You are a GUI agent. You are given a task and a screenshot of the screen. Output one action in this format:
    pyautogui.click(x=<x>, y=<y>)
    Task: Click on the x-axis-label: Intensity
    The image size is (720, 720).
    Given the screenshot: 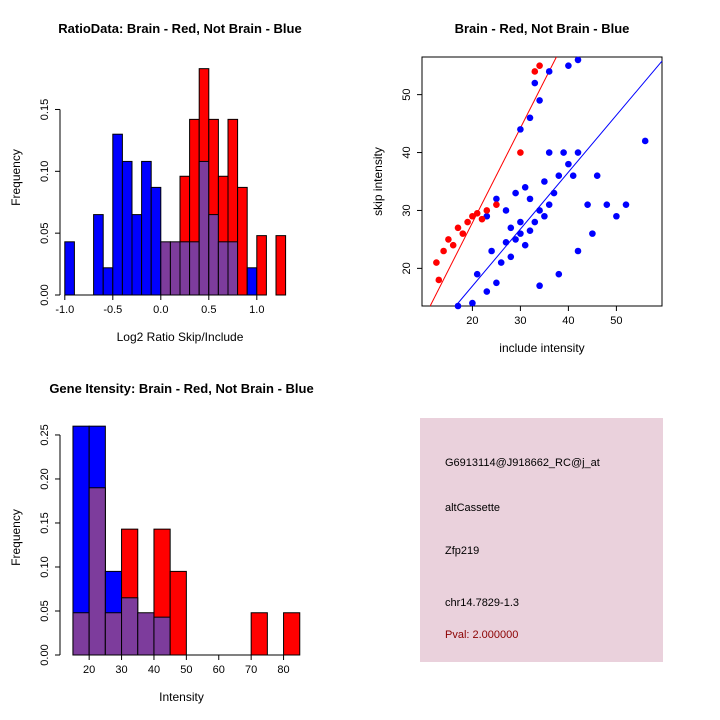 What is the action you would take?
    pyautogui.click(x=181, y=697)
    